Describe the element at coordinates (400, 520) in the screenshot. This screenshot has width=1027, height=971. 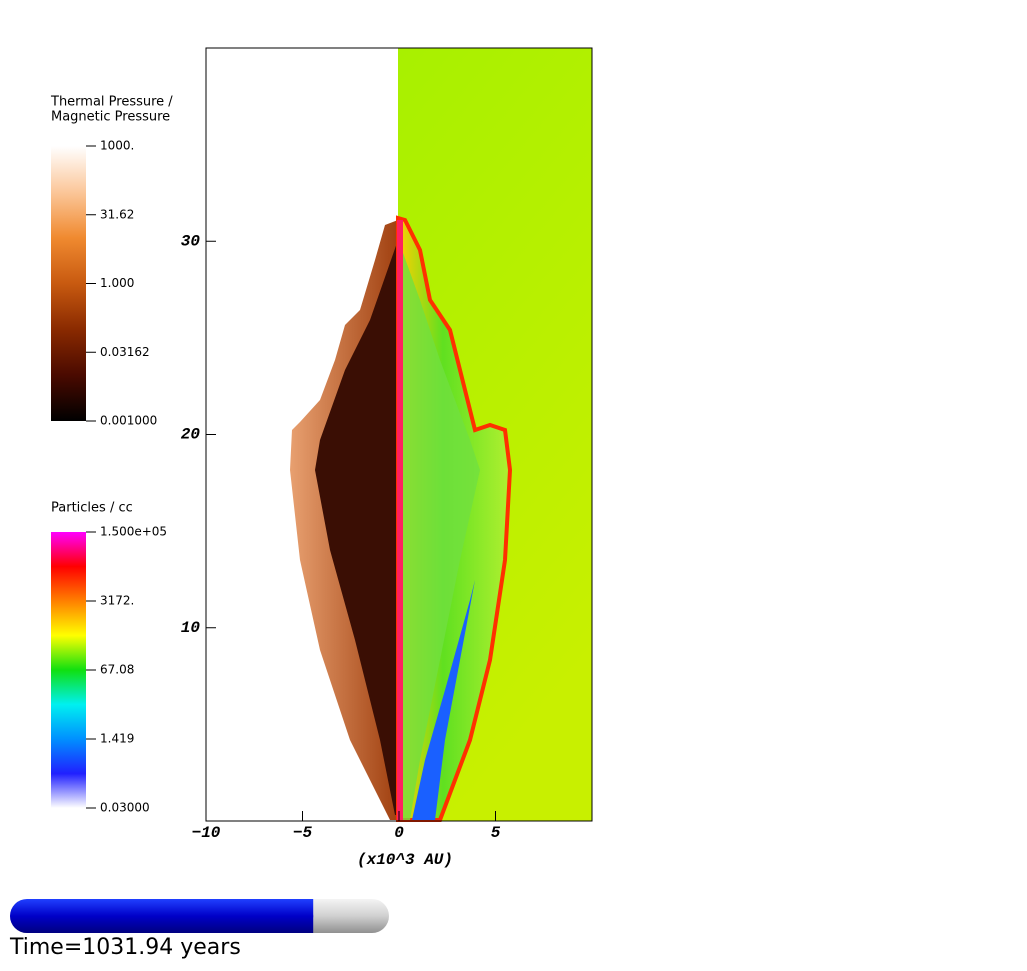
I see `jet-axis` at that location.